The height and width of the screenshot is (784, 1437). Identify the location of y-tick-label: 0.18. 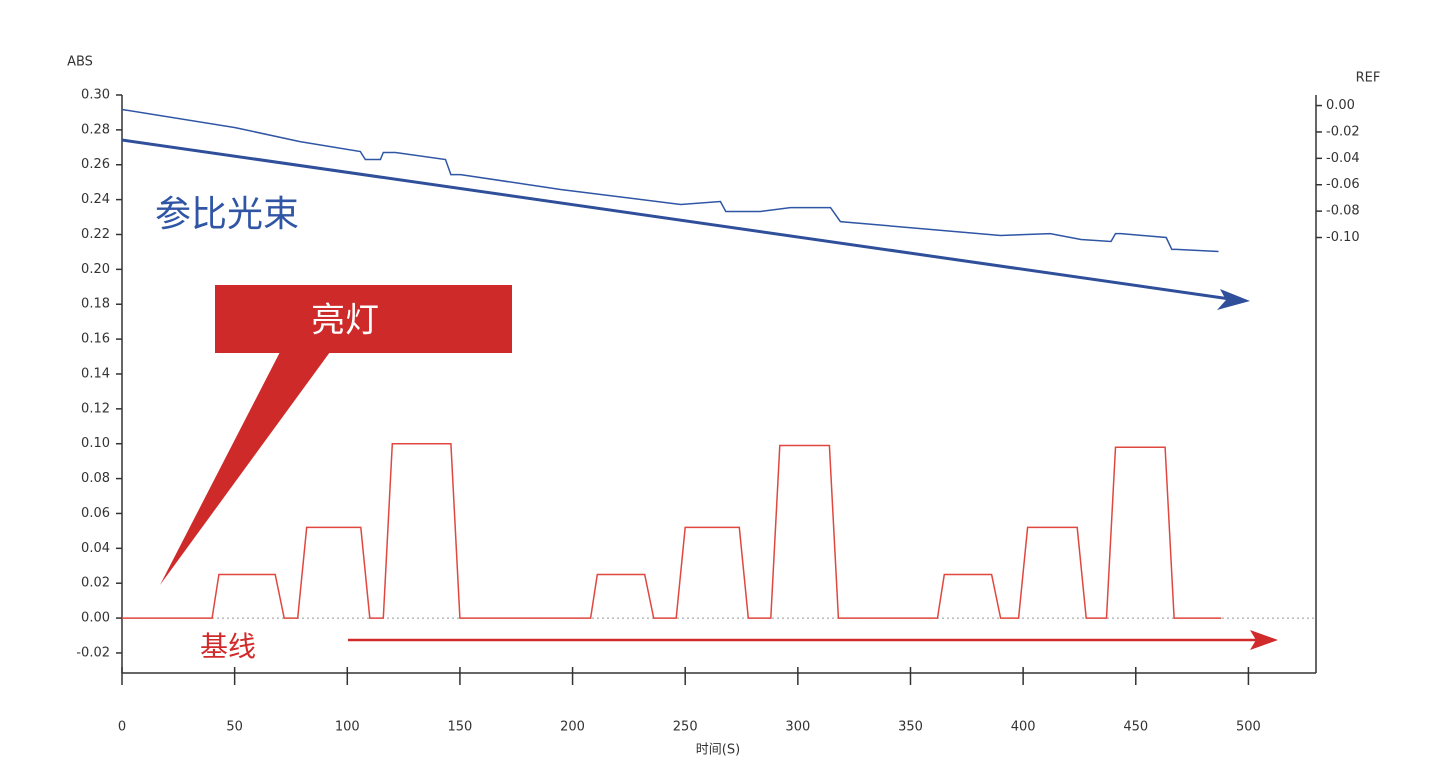
(95, 304).